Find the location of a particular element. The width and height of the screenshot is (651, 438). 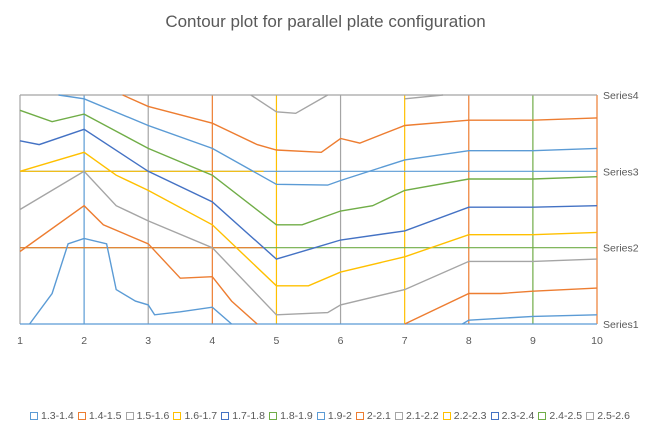

legend-item: 2.3-2.4 is located at coordinates (512, 416).